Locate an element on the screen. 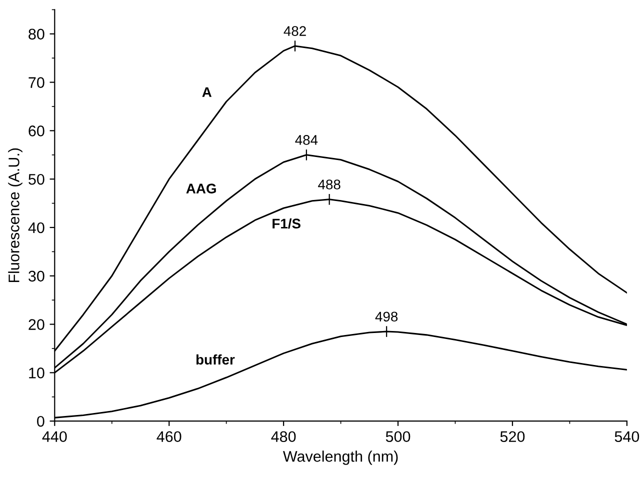  x-tick-label: 520 is located at coordinates (512, 436).